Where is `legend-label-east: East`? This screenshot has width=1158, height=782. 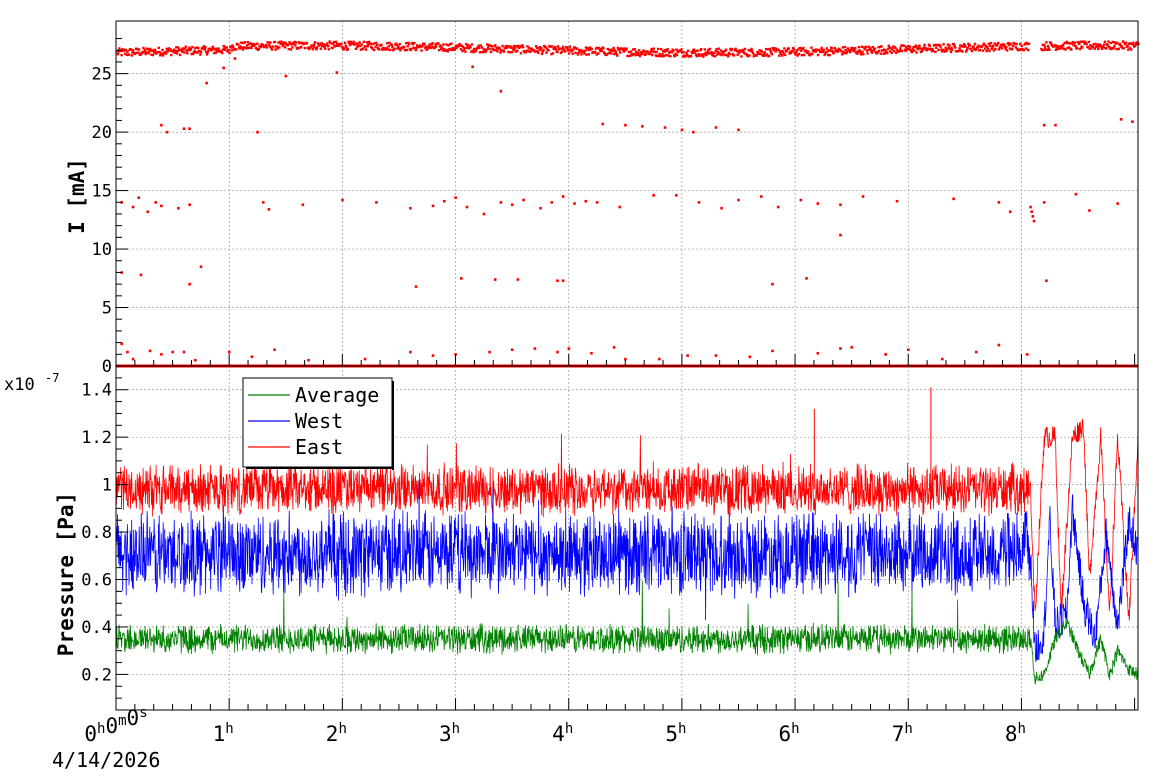
legend-label-east: East is located at coordinates (319, 447).